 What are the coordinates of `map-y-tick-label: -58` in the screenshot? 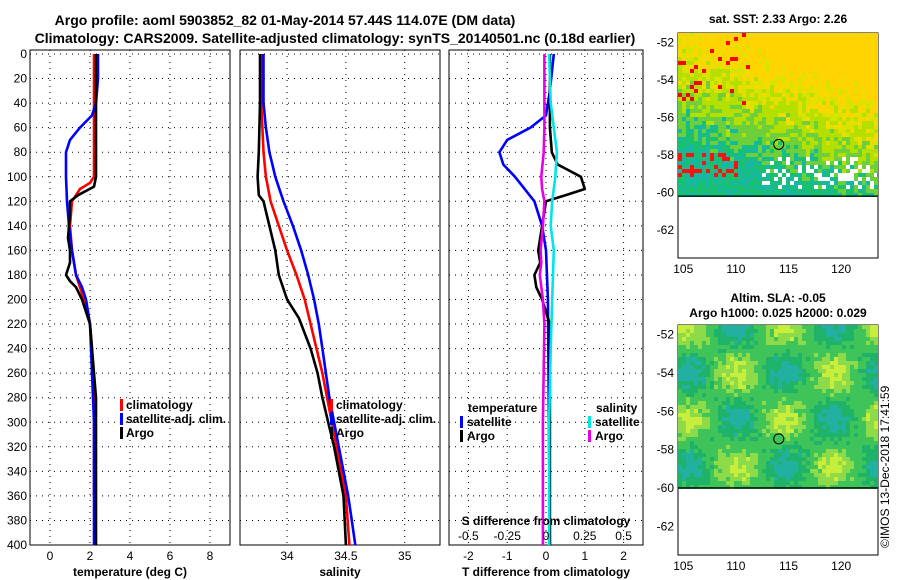 It's located at (666, 155).